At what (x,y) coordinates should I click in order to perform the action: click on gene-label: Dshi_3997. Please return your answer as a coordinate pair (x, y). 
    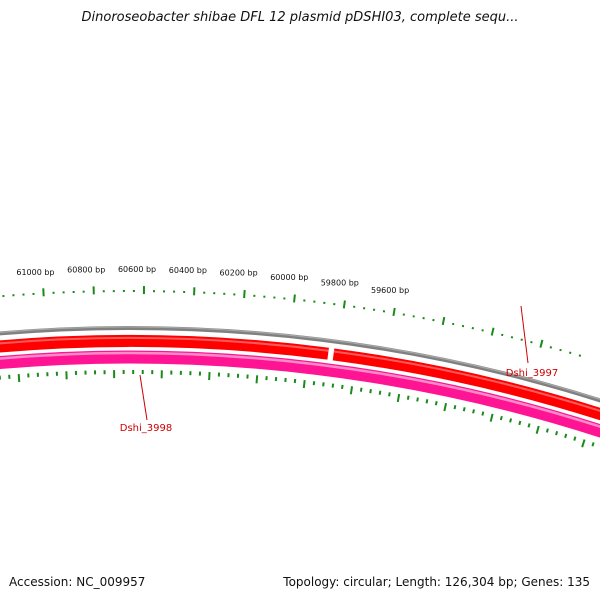
    Looking at the image, I should click on (532, 373).